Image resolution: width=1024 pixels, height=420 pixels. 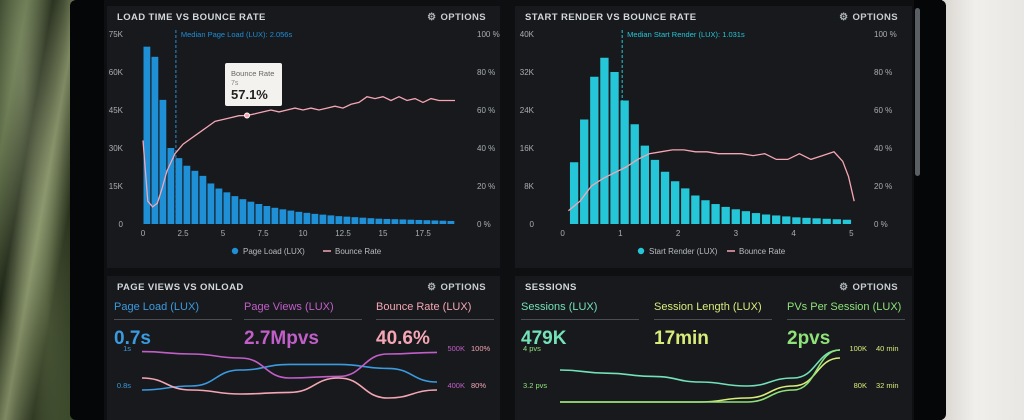 What do you see at coordinates (736, 233) in the screenshot?
I see `x-tick-label: 3` at bounding box center [736, 233].